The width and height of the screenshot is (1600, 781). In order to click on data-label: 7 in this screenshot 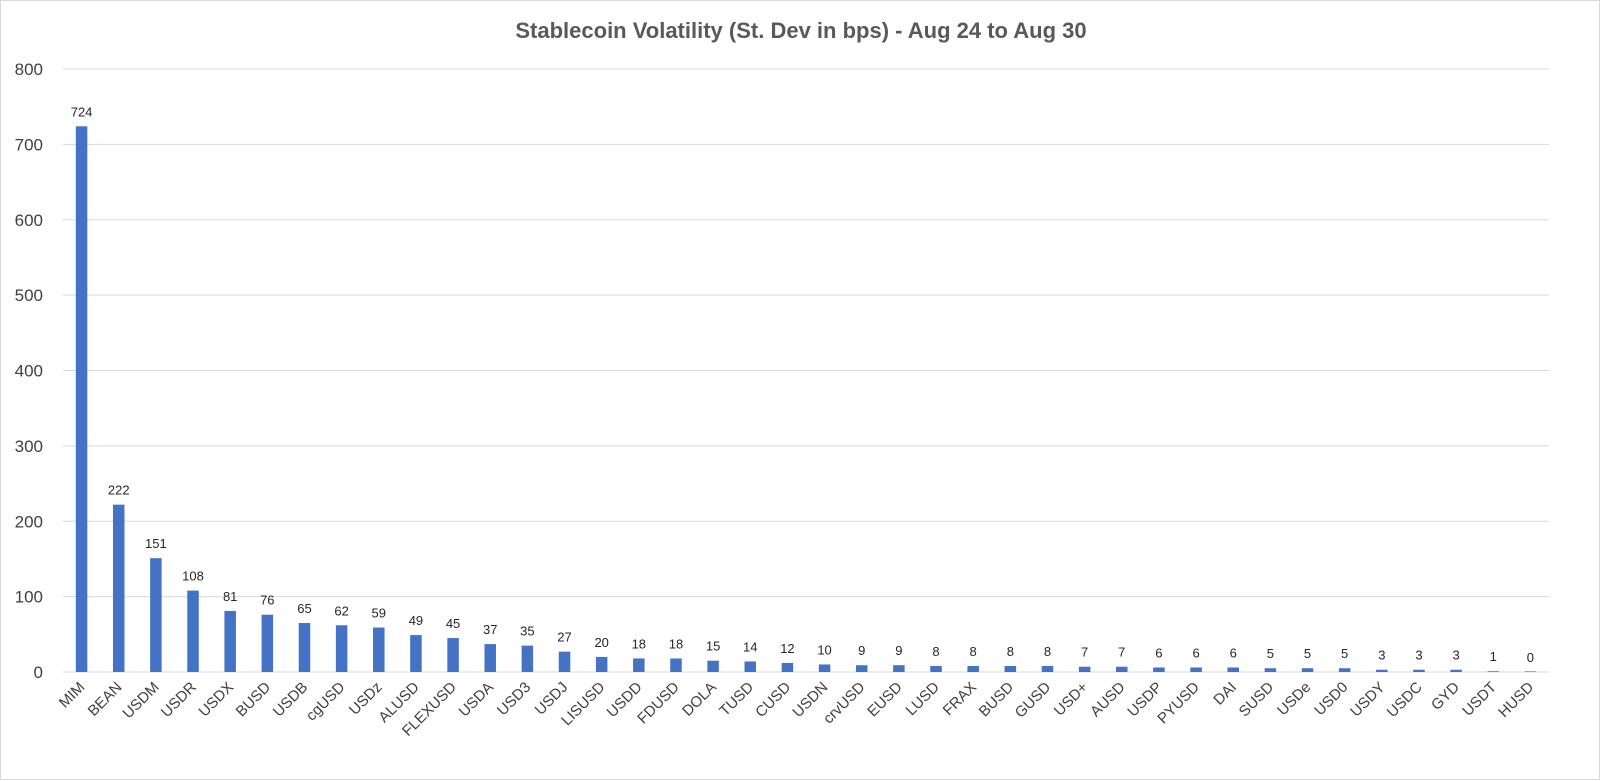, I will do `click(1121, 652)`.